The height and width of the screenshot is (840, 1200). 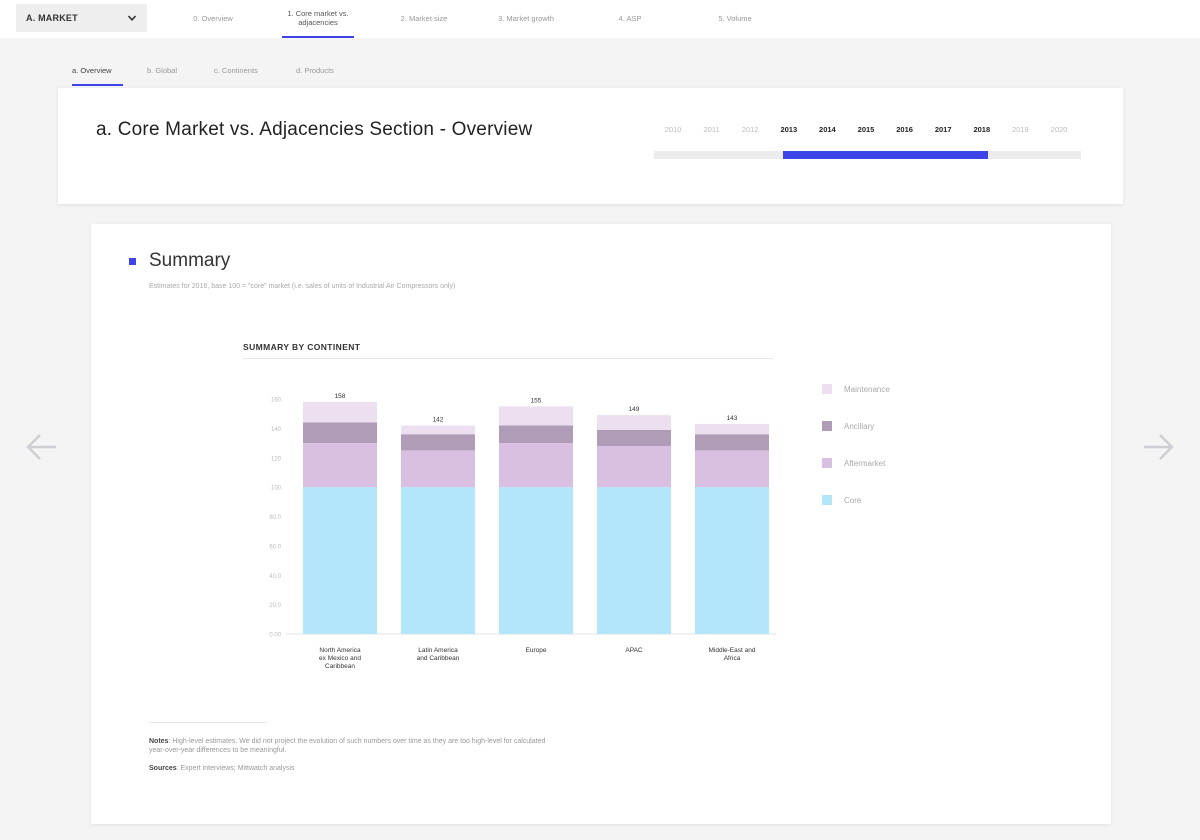 I want to click on year-2013: 2013, so click(x=789, y=129).